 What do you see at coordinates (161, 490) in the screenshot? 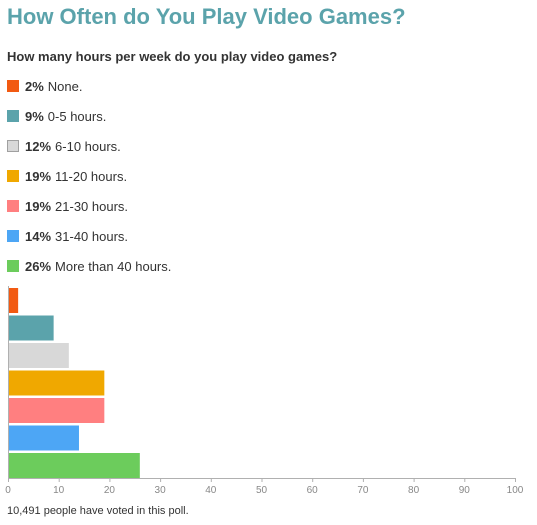
I see `x-tick-label: 30` at bounding box center [161, 490].